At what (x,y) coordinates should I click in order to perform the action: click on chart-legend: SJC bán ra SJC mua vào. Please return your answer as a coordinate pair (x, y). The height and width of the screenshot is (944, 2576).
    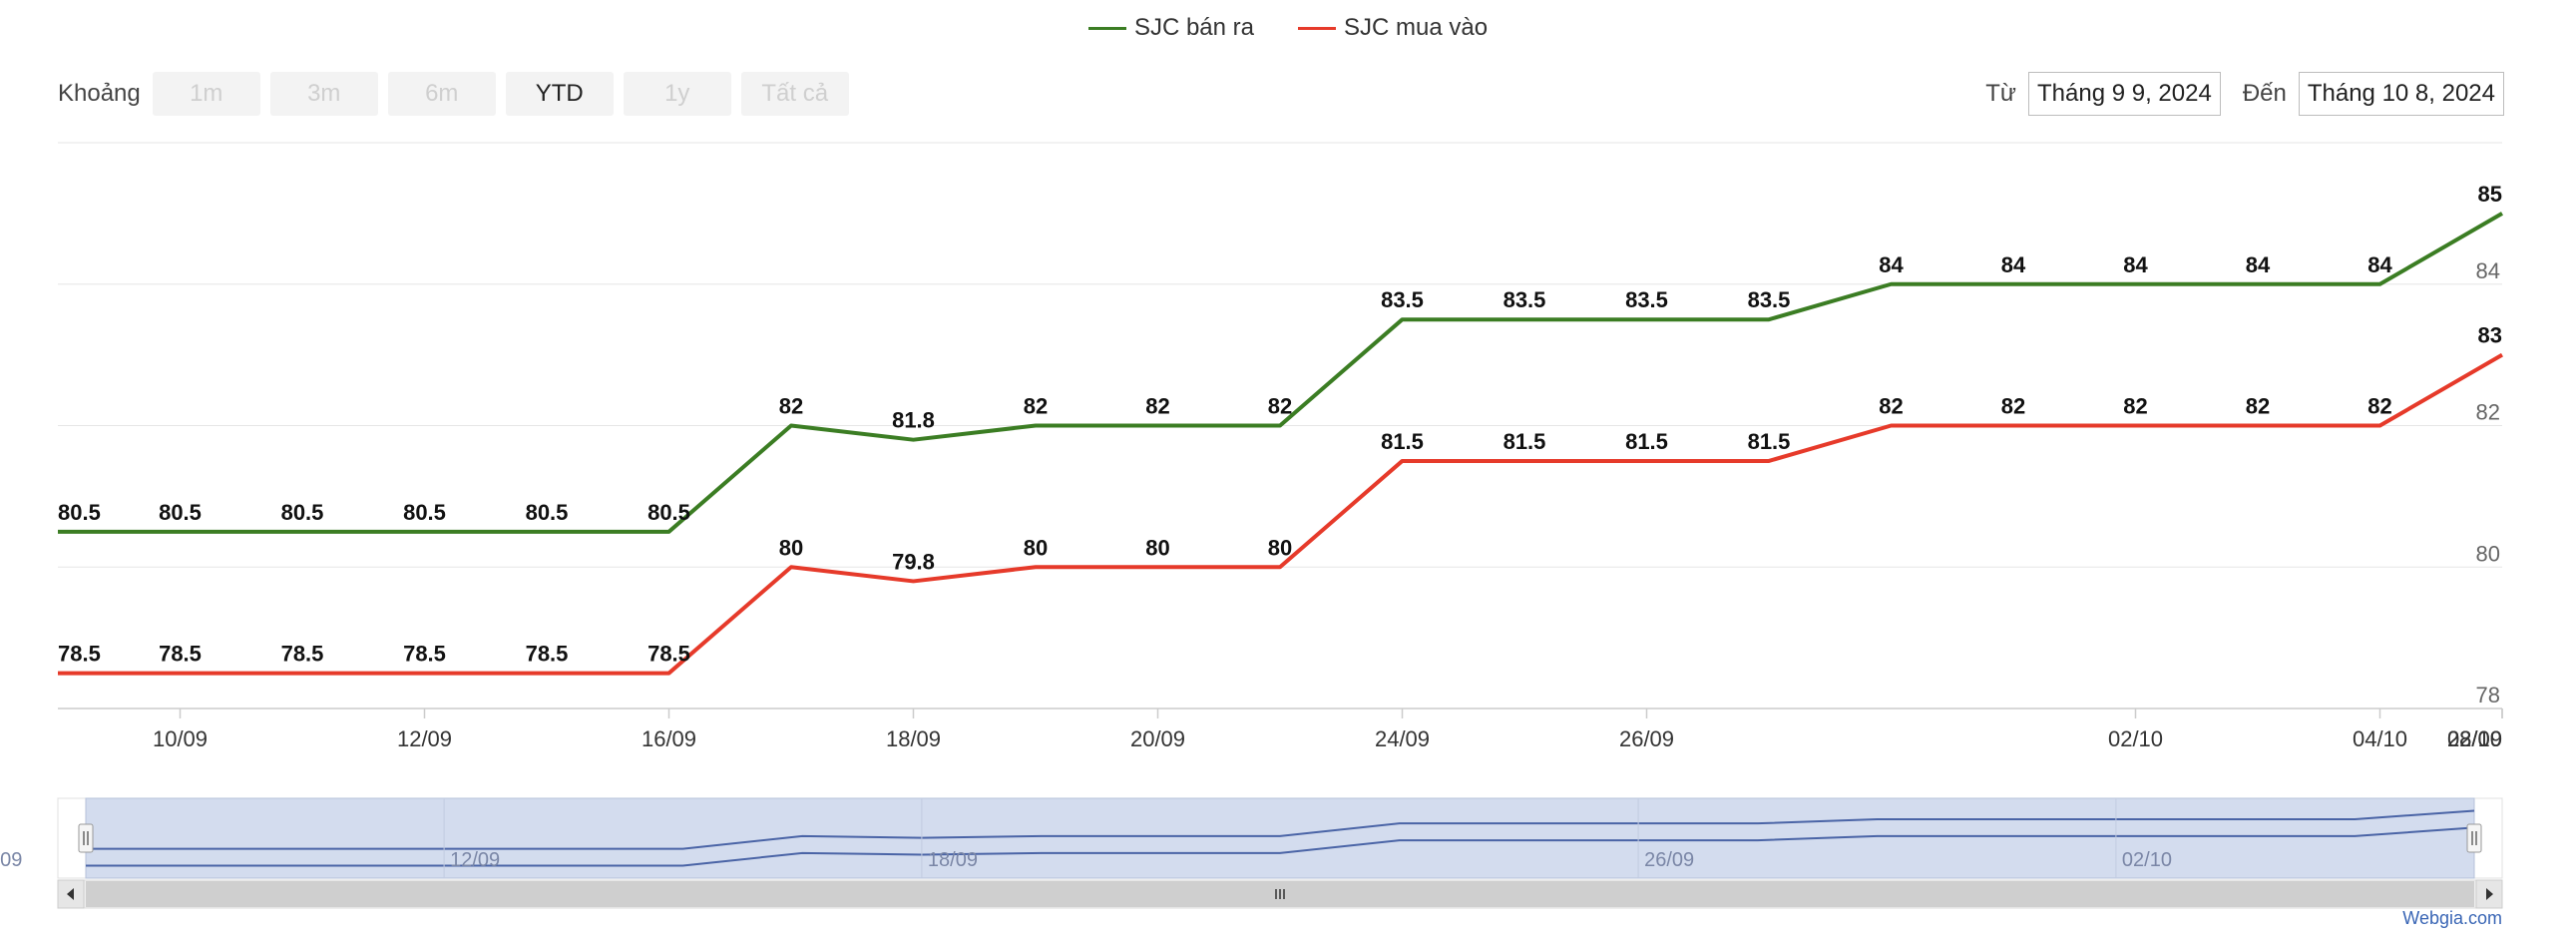
    Looking at the image, I should click on (1288, 28).